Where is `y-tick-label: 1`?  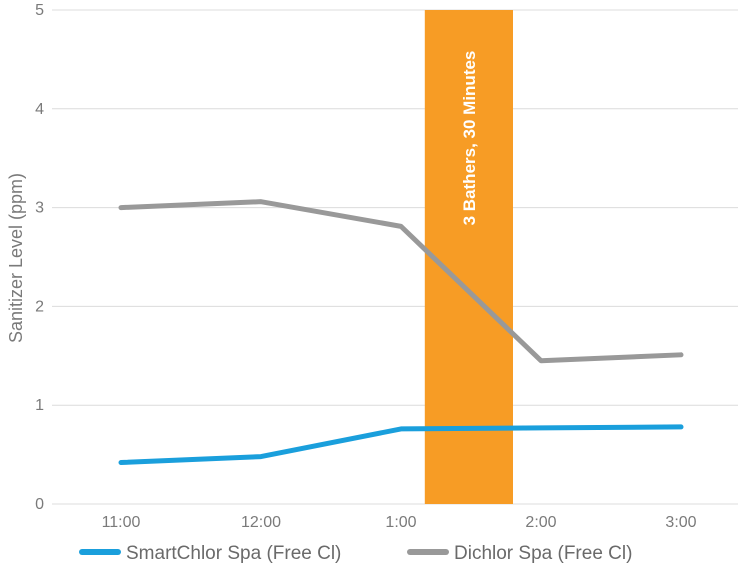
y-tick-label: 1 is located at coordinates (39, 405).